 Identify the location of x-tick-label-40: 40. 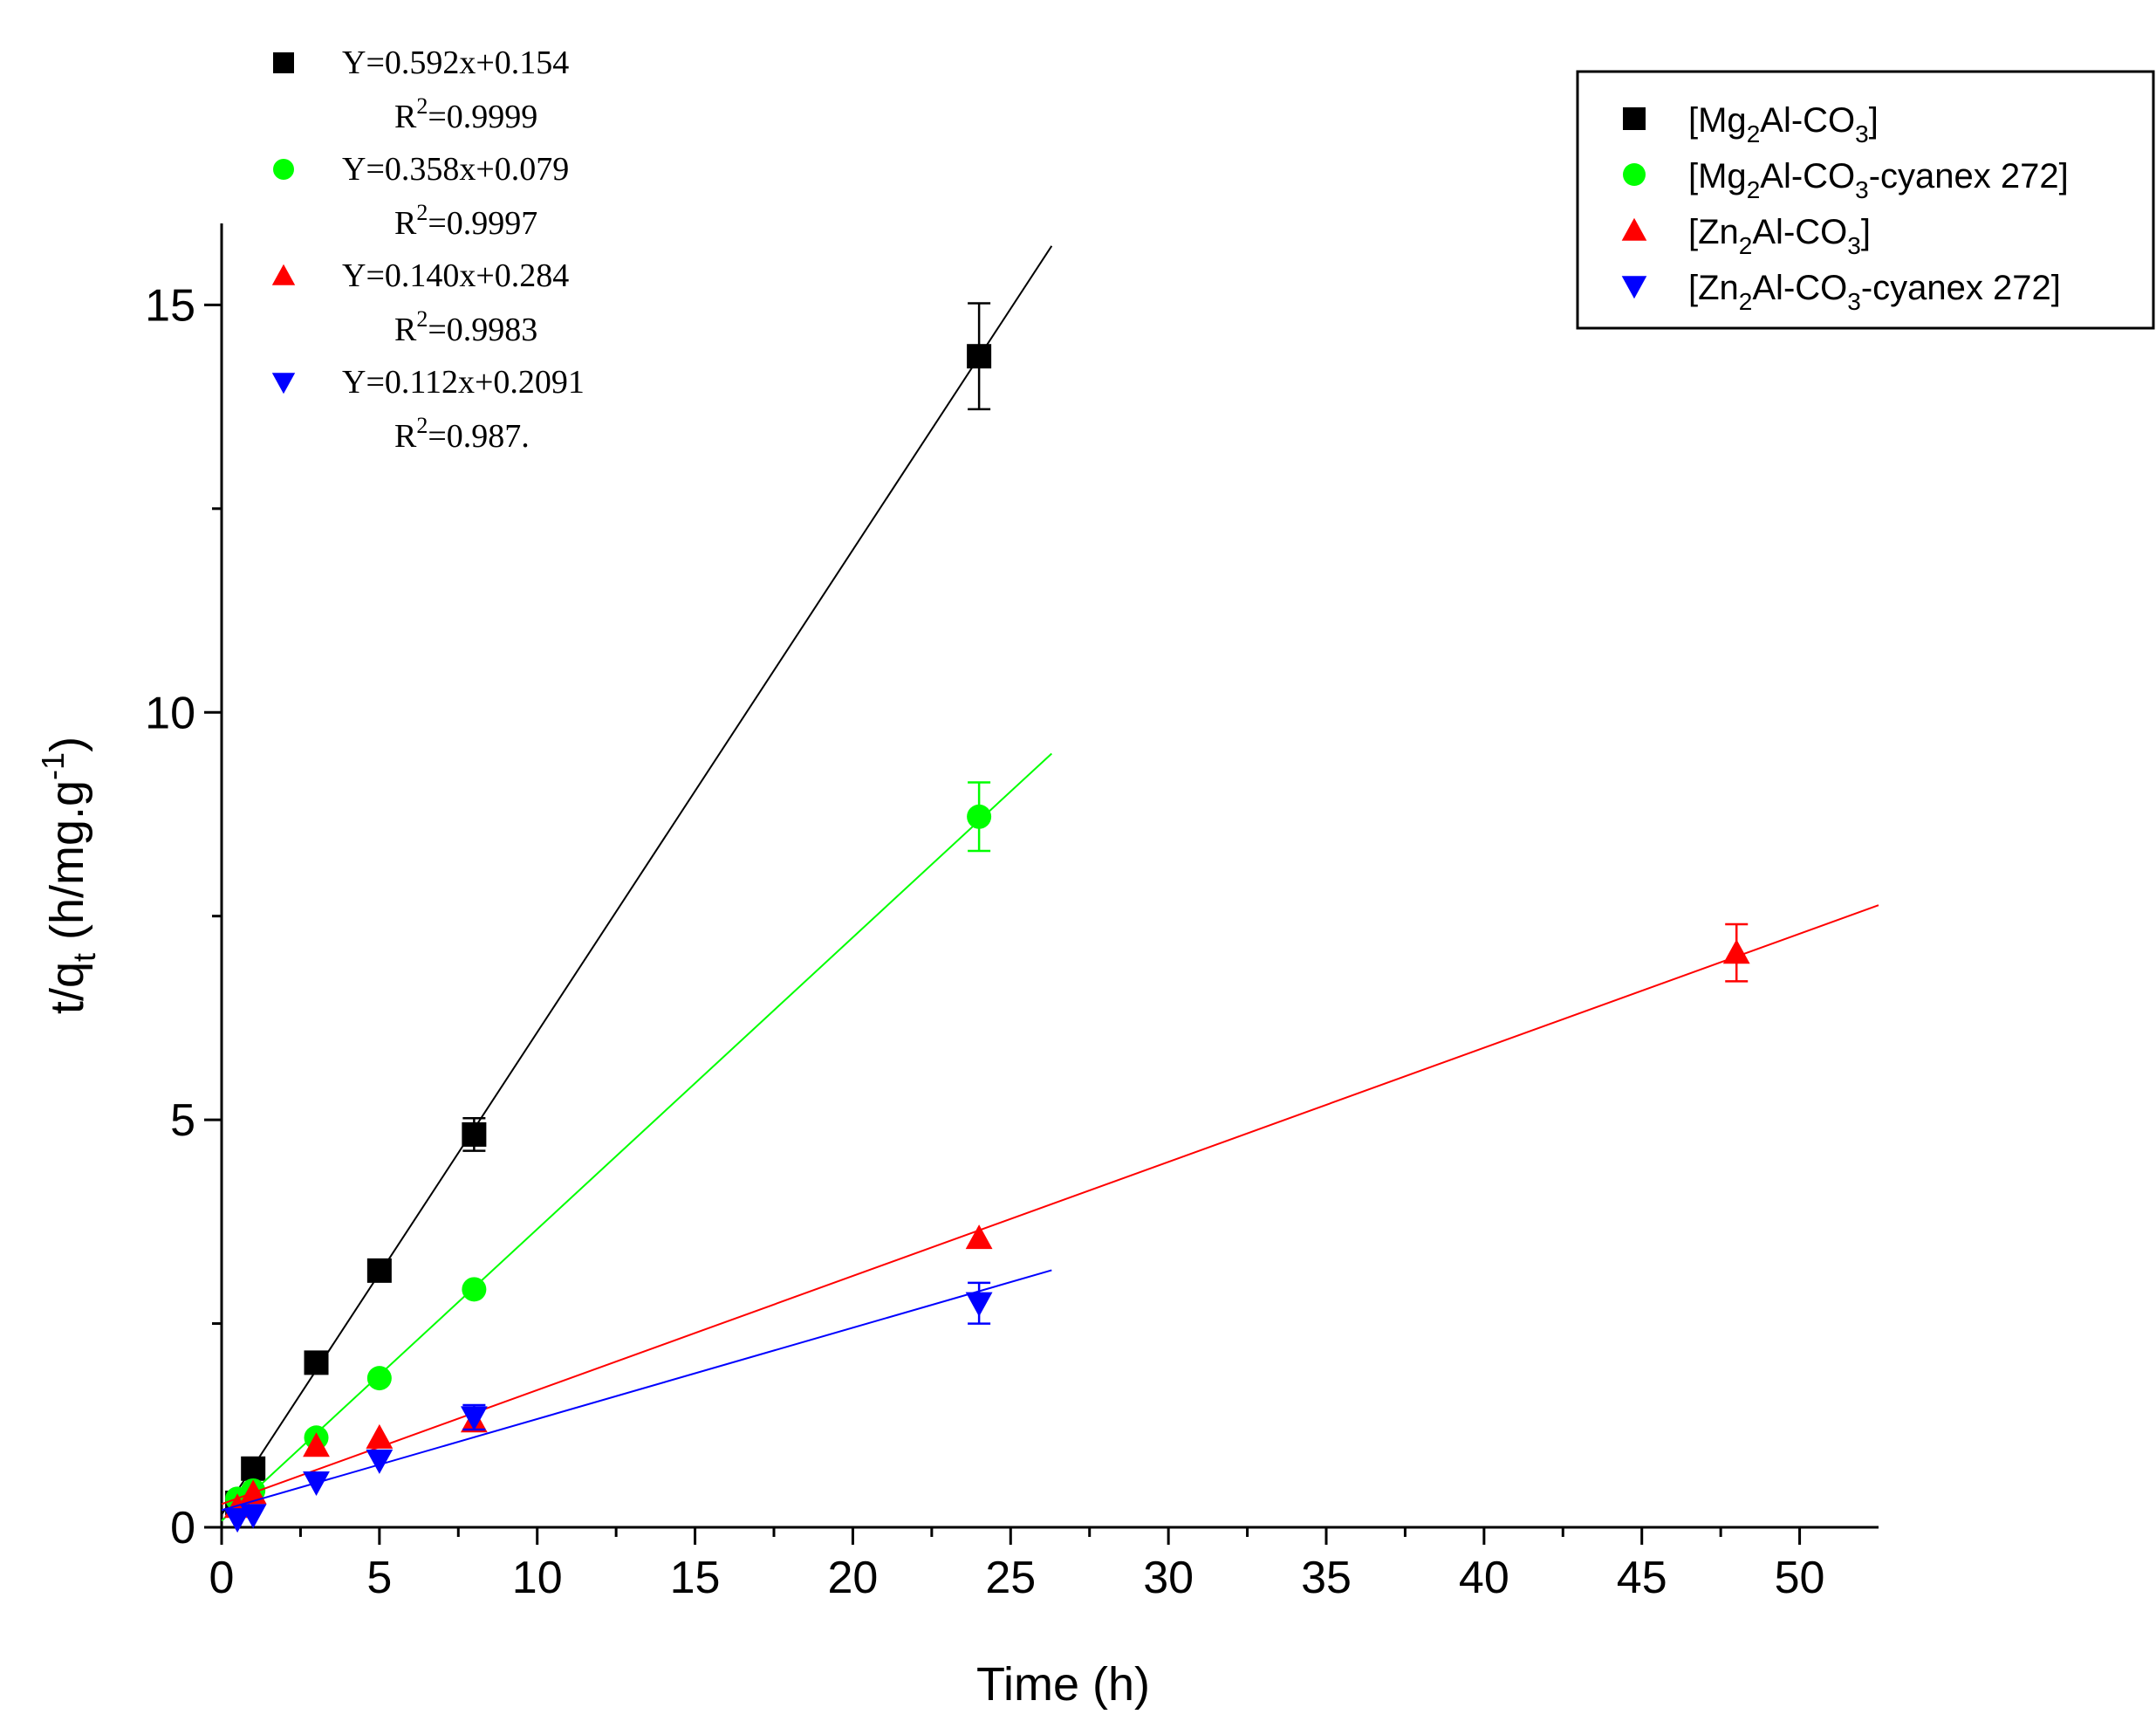
(1484, 1578).